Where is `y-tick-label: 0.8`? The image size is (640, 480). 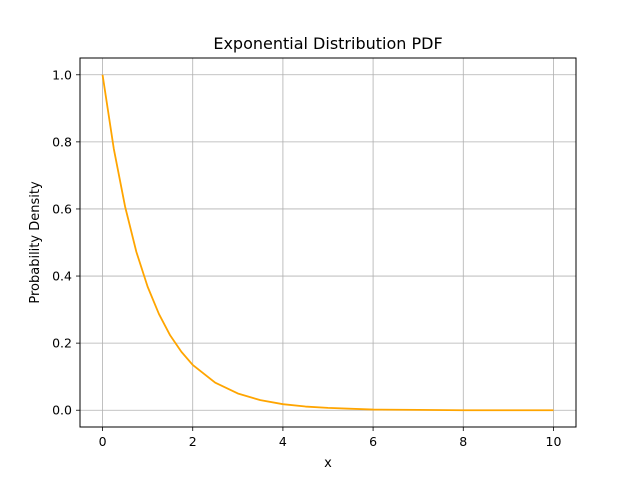 y-tick-label: 0.8 is located at coordinates (62, 141).